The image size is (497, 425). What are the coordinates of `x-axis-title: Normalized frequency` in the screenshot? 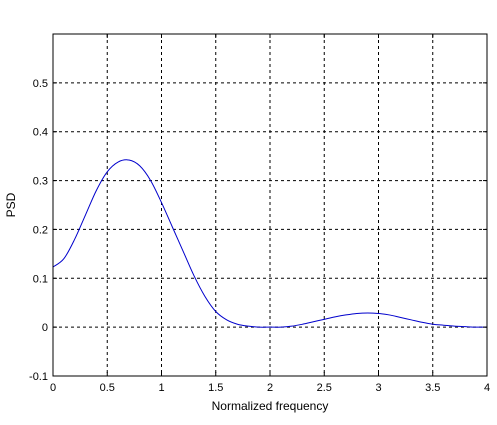 It's located at (270, 406).